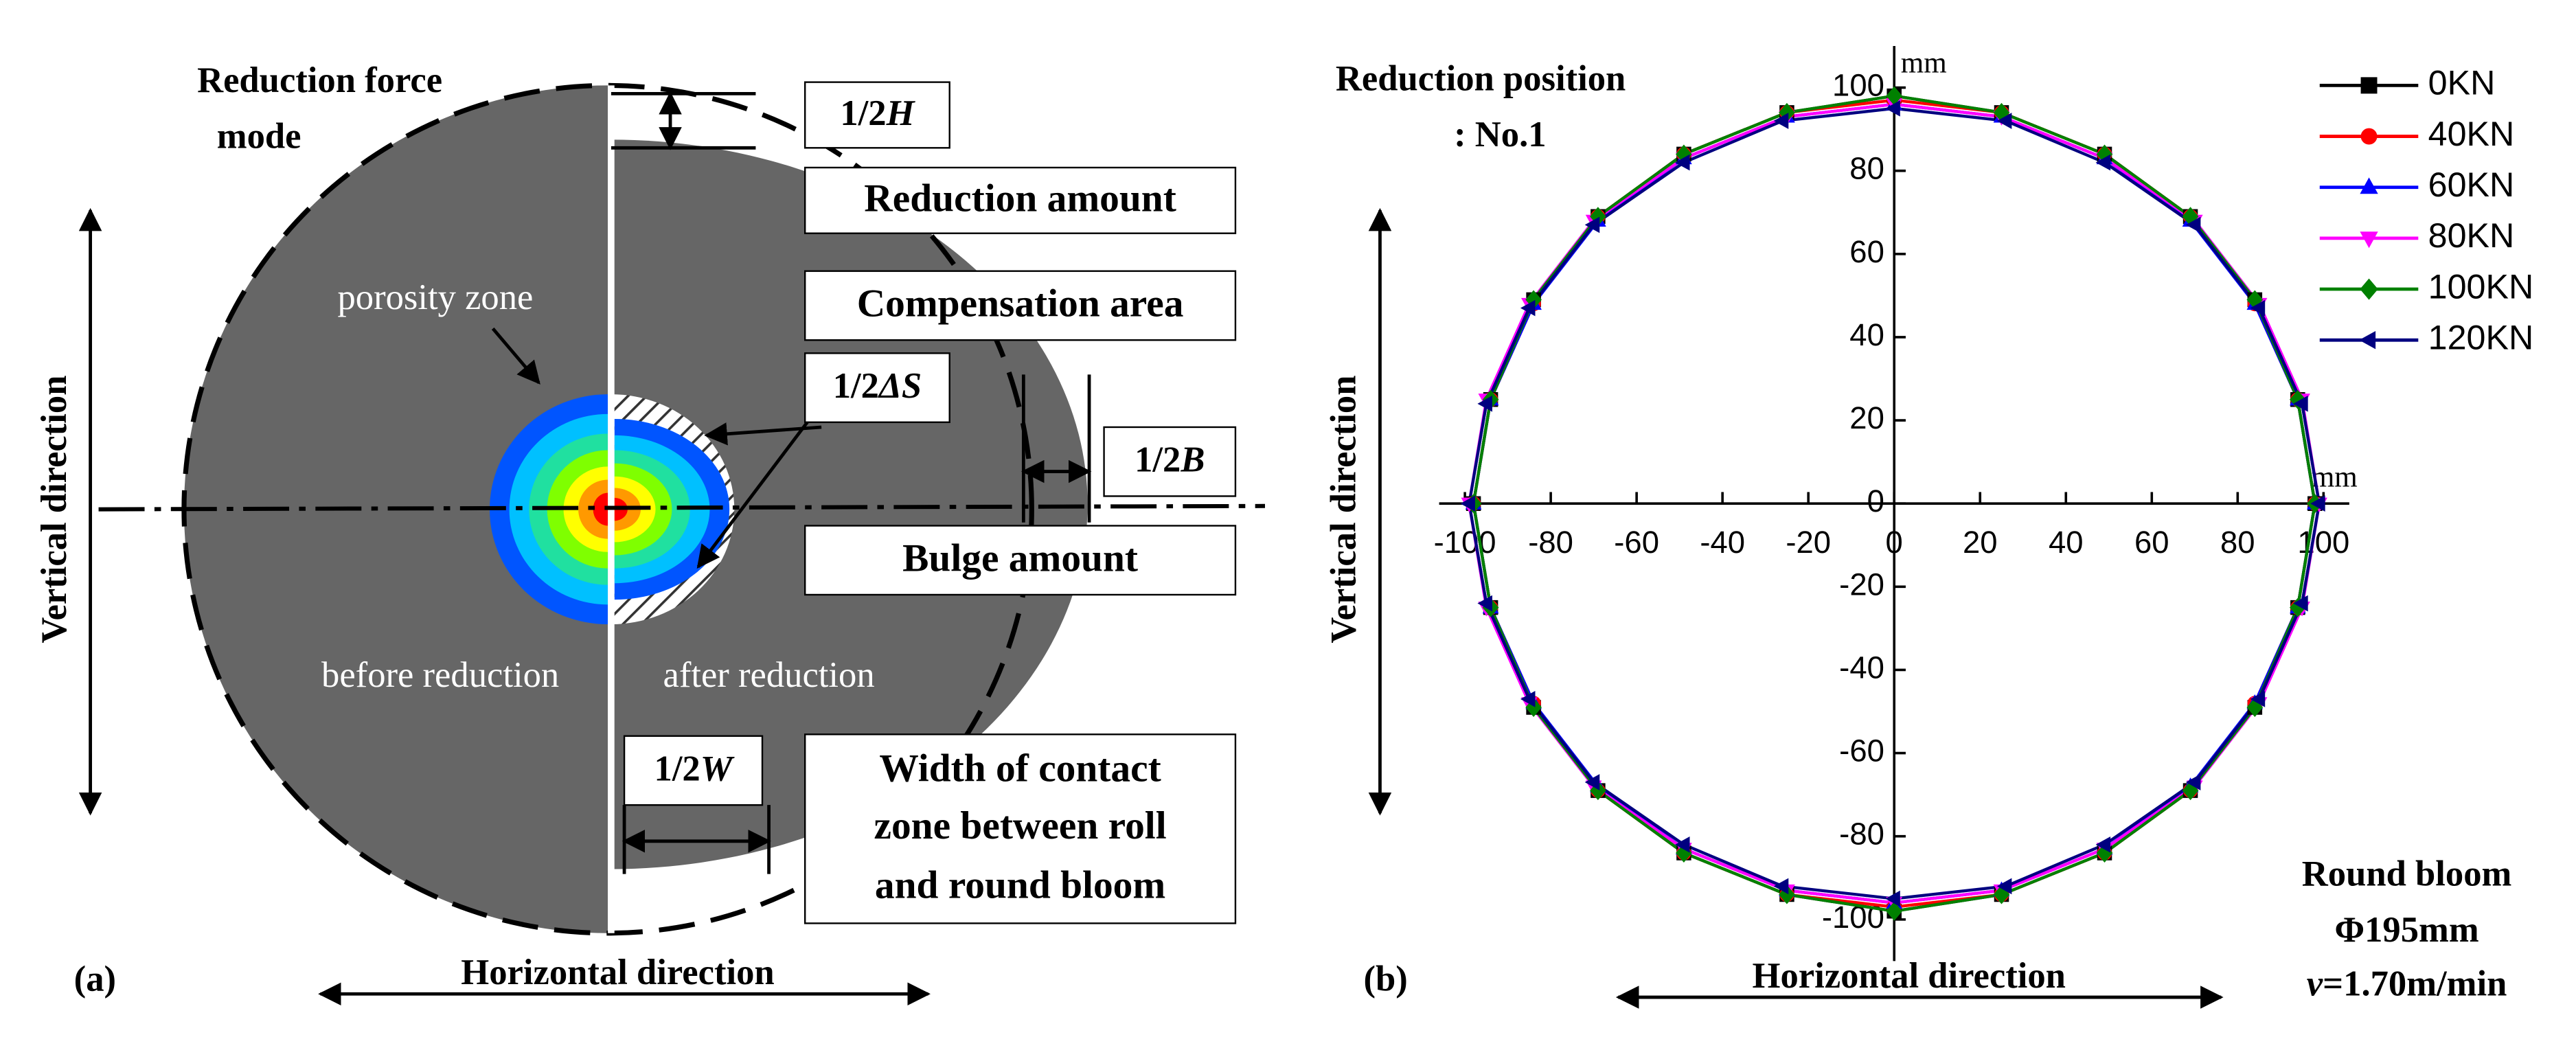 This screenshot has height=1059, width=2576. I want to click on y-axis-label: Vertical direction, so click(1344, 510).